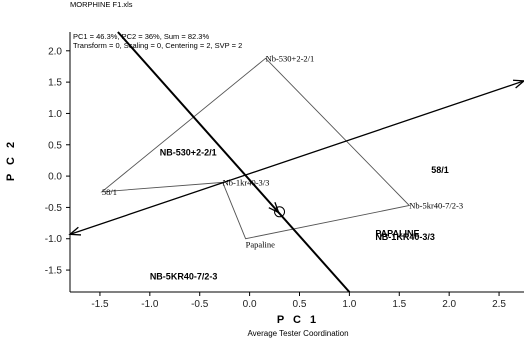 The width and height of the screenshot is (524, 344). What do you see at coordinates (188, 152) in the screenshot?
I see `tester-label: NB-530+2-2/1` at bounding box center [188, 152].